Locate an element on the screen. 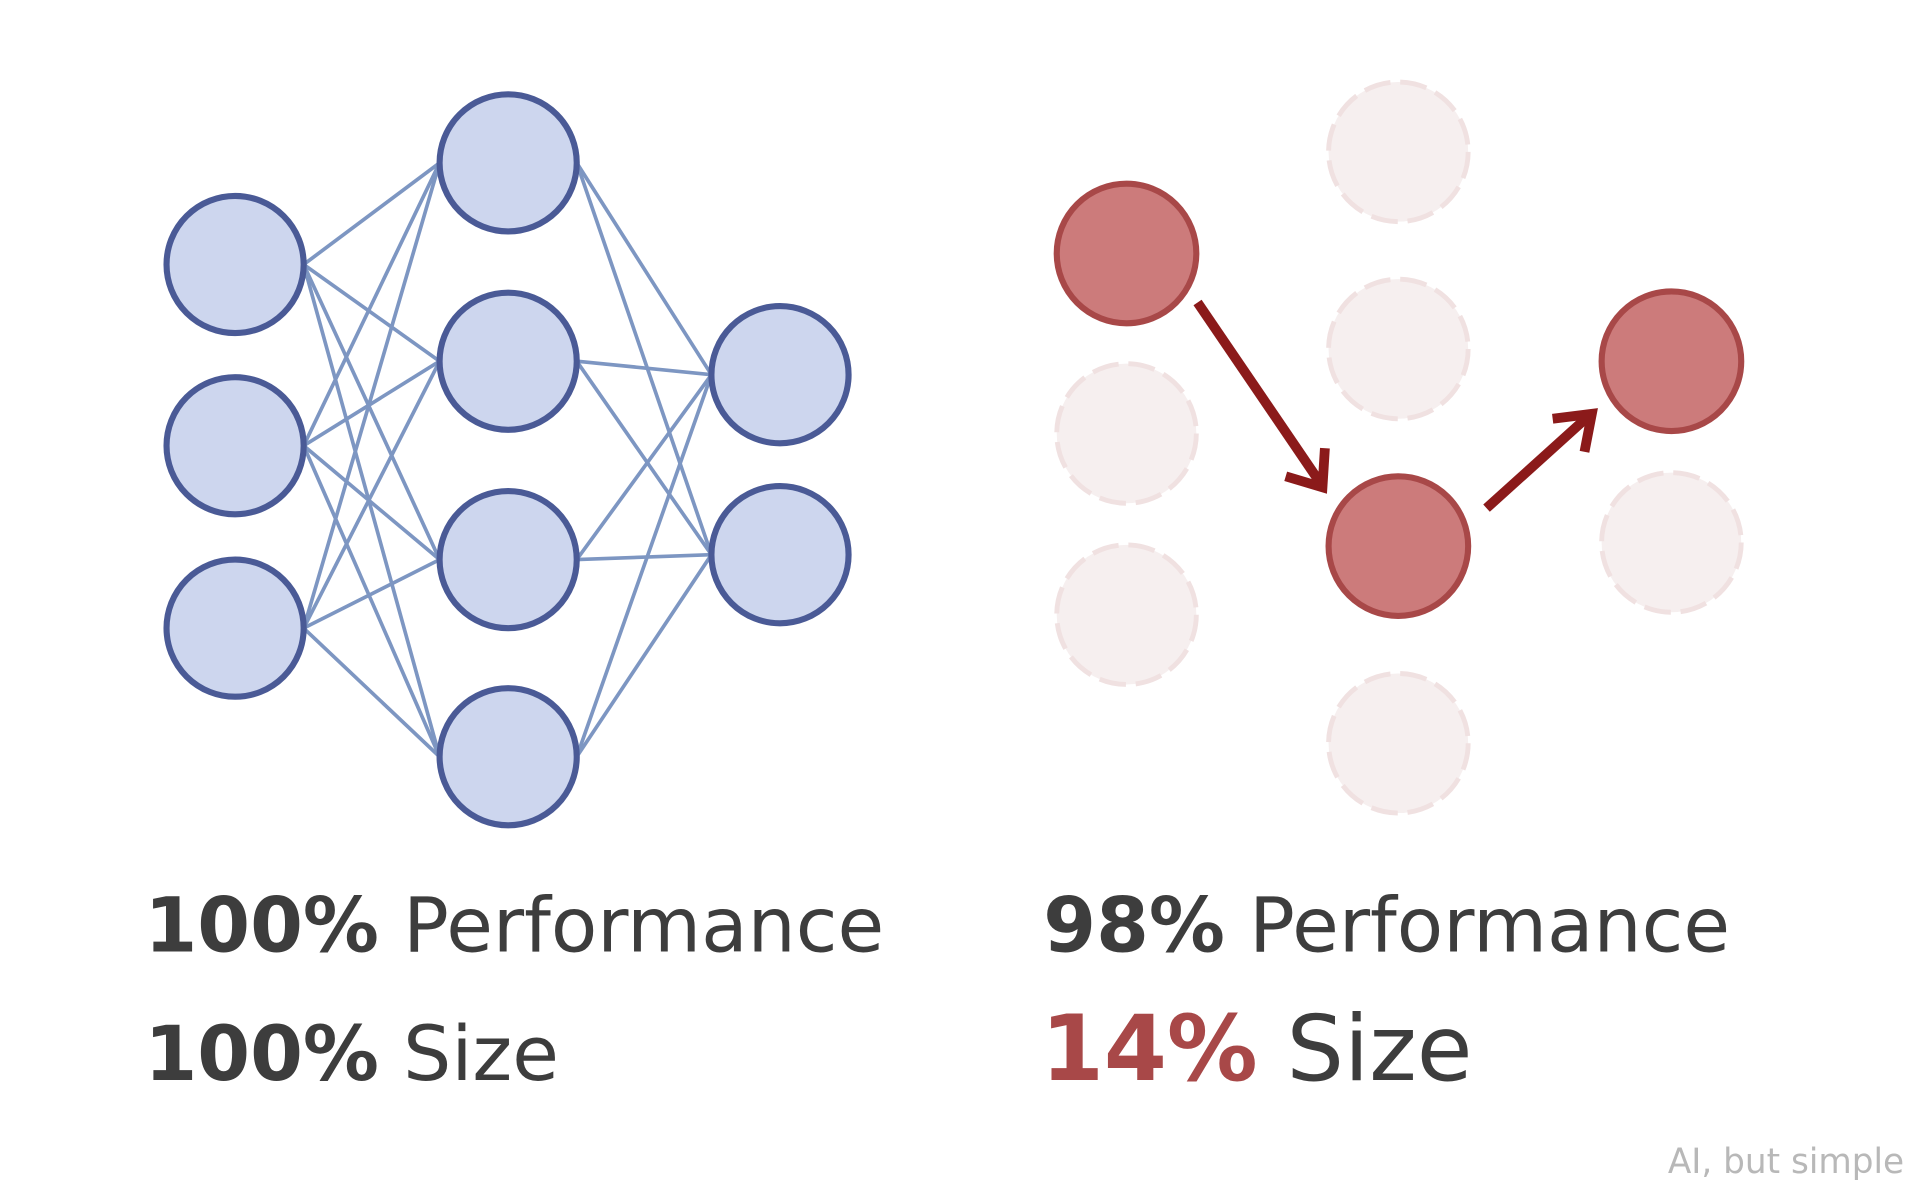 This screenshot has width=1920, height=1200. value: 14% is located at coordinates (1149, 1049).